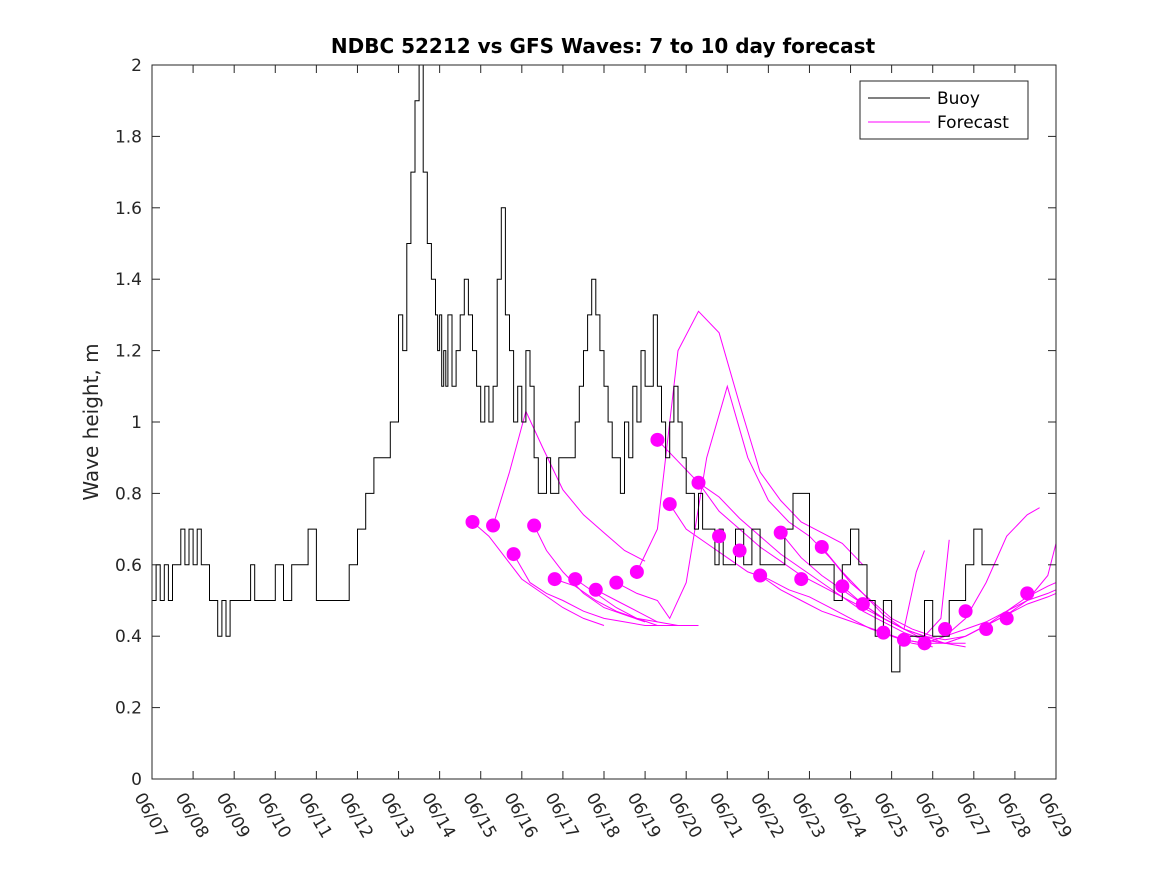  What do you see at coordinates (136, 423) in the screenshot?
I see `y-tick-label: 1` at bounding box center [136, 423].